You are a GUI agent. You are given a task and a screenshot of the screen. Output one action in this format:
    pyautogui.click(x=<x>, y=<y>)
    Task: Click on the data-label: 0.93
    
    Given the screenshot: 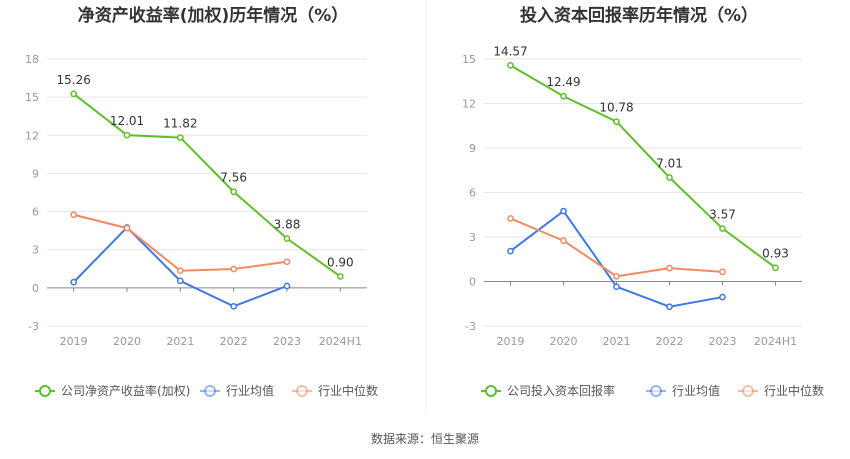 What is the action you would take?
    pyautogui.click(x=775, y=254)
    